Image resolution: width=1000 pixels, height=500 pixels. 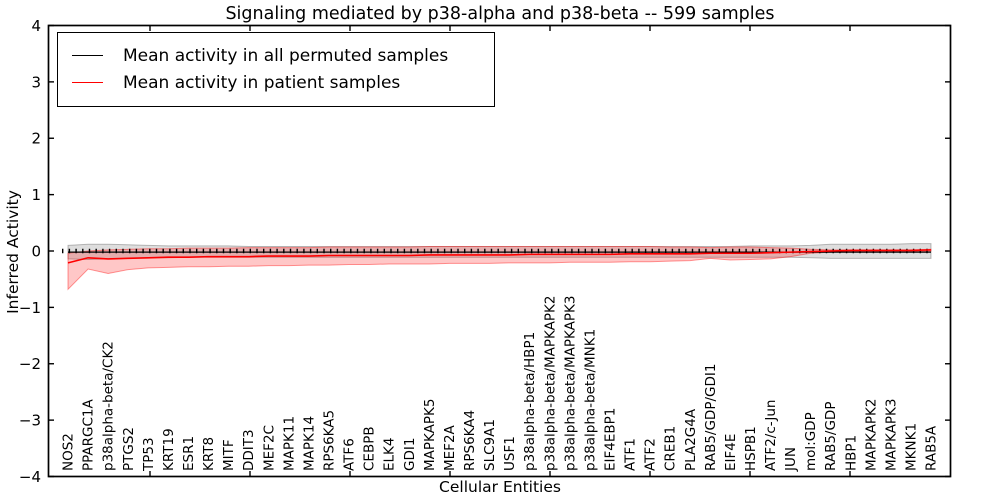 What do you see at coordinates (309, 443) in the screenshot?
I see `x-tick-label: MAPK14` at bounding box center [309, 443].